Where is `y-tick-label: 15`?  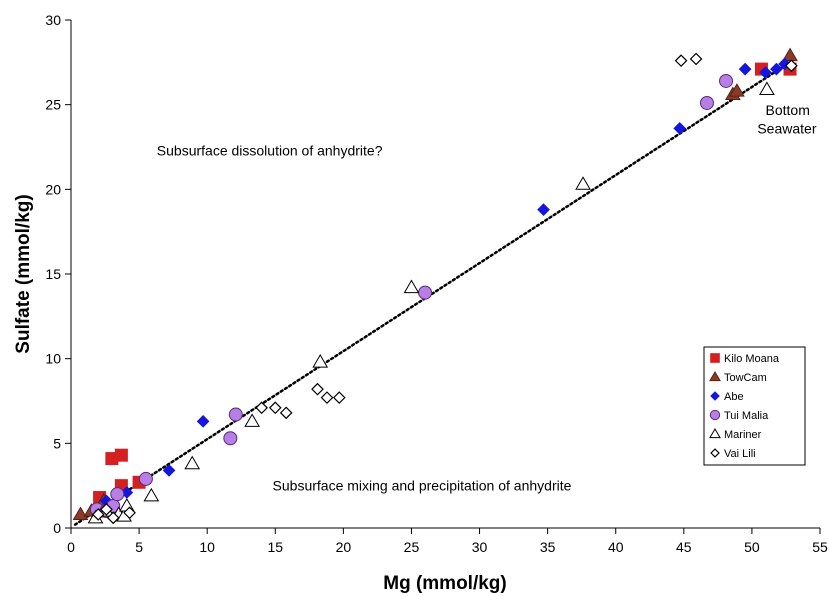
y-tick-label: 15 is located at coordinates (53, 274).